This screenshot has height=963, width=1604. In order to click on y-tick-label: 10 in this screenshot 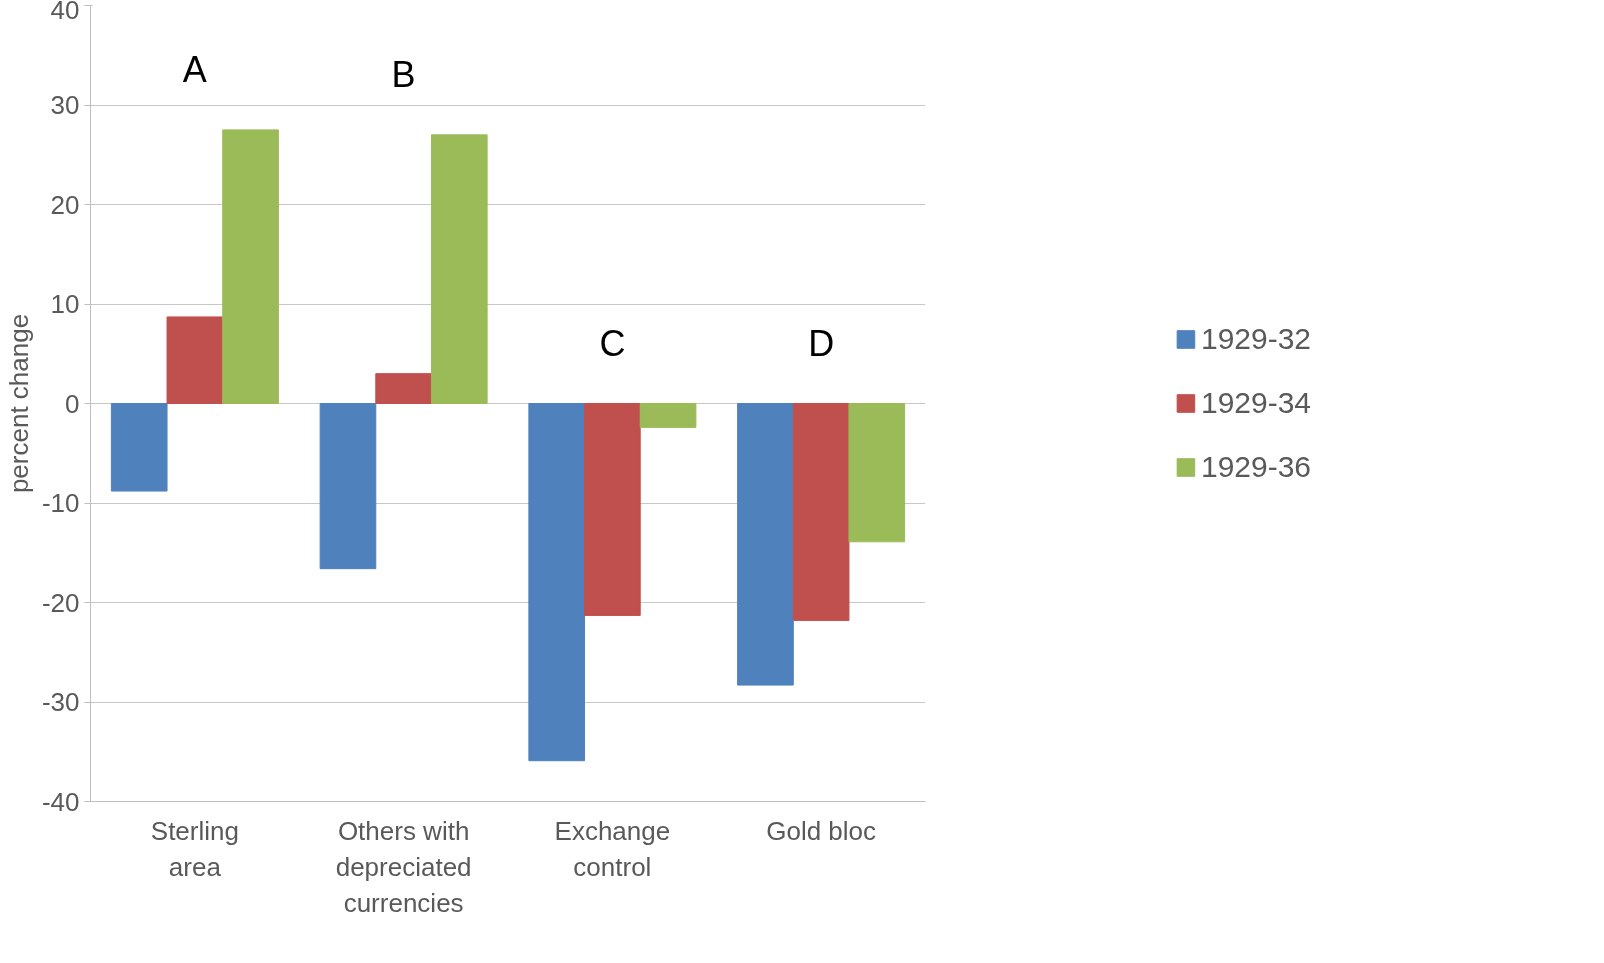, I will do `click(65, 304)`.